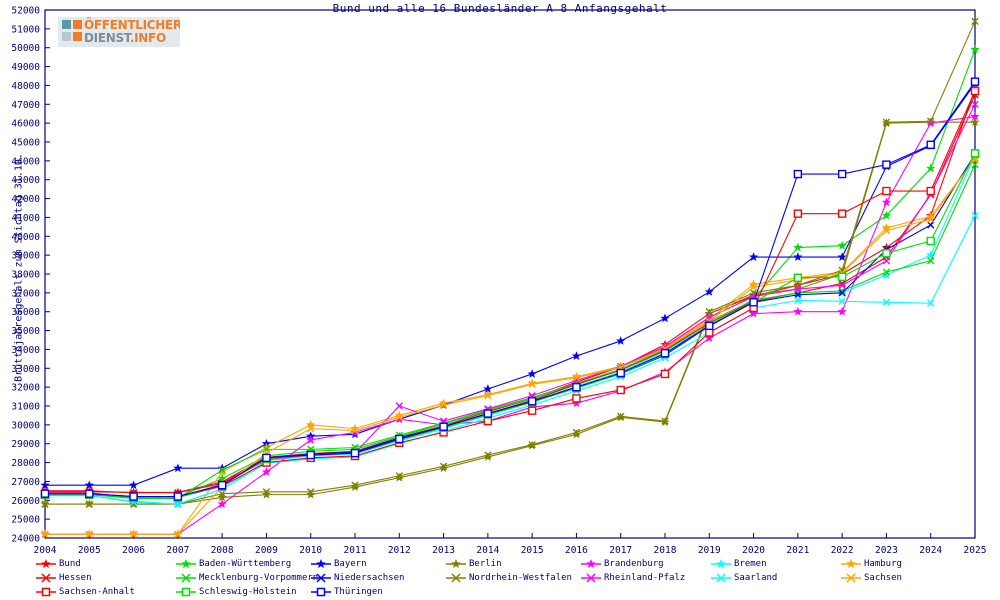 This screenshot has width=1000, height=600. Describe the element at coordinates (245, 564) in the screenshot. I see `legend-item-label: Baden-Württemberg` at that location.